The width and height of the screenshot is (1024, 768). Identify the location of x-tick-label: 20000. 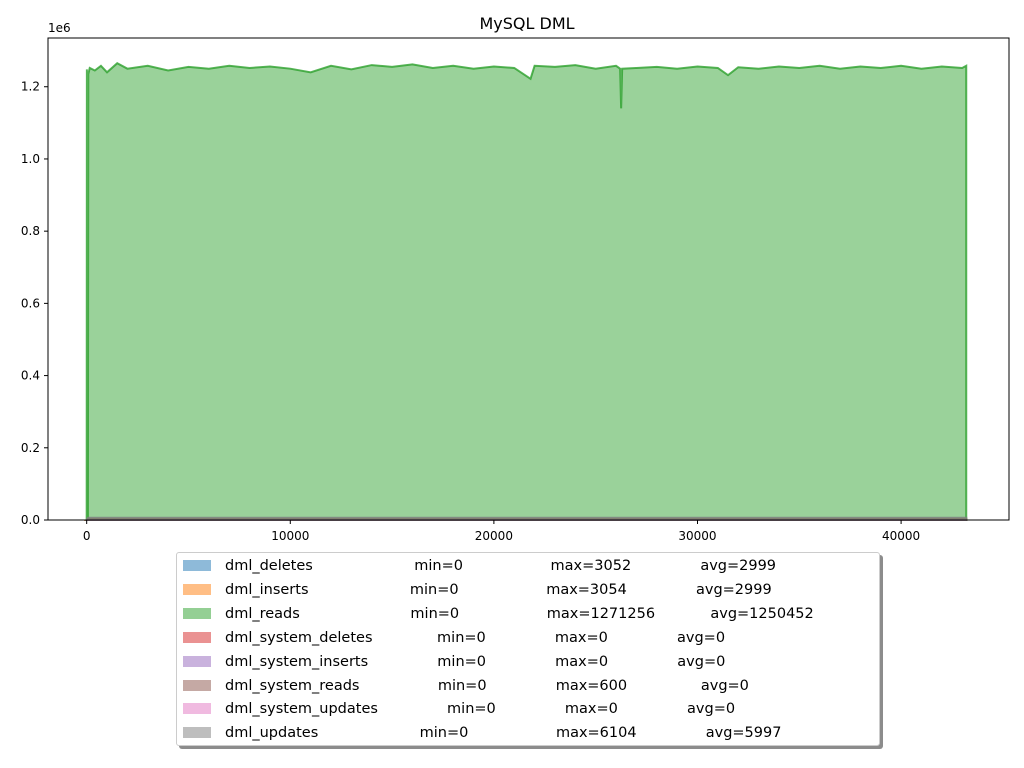
(494, 536).